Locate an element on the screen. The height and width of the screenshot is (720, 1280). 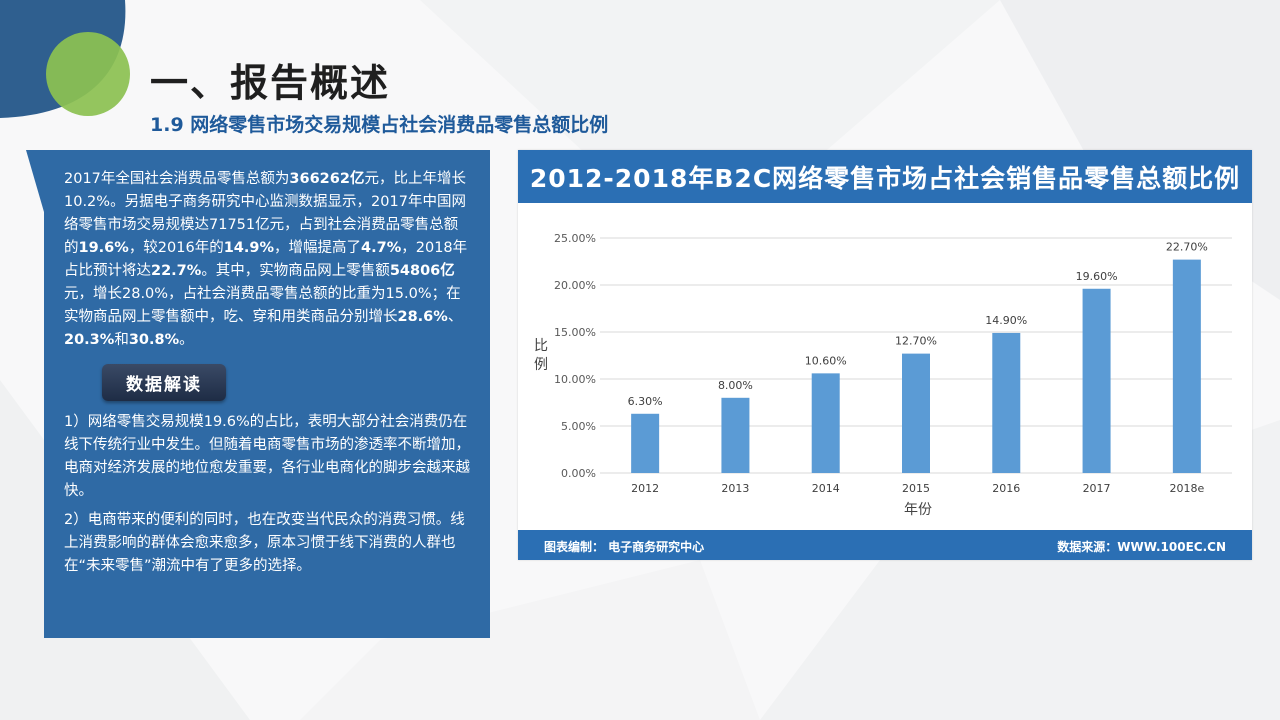
y-tick-label: 25.00% is located at coordinates (575, 238).